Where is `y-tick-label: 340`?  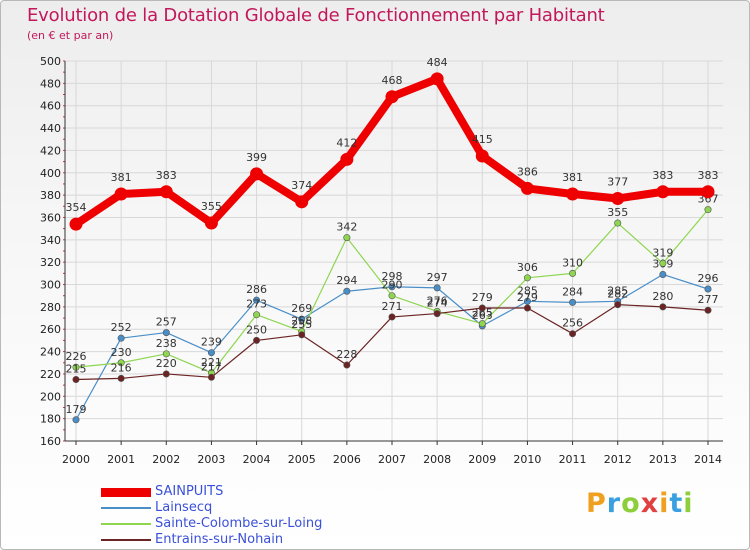
y-tick-label: 340 is located at coordinates (50, 240).